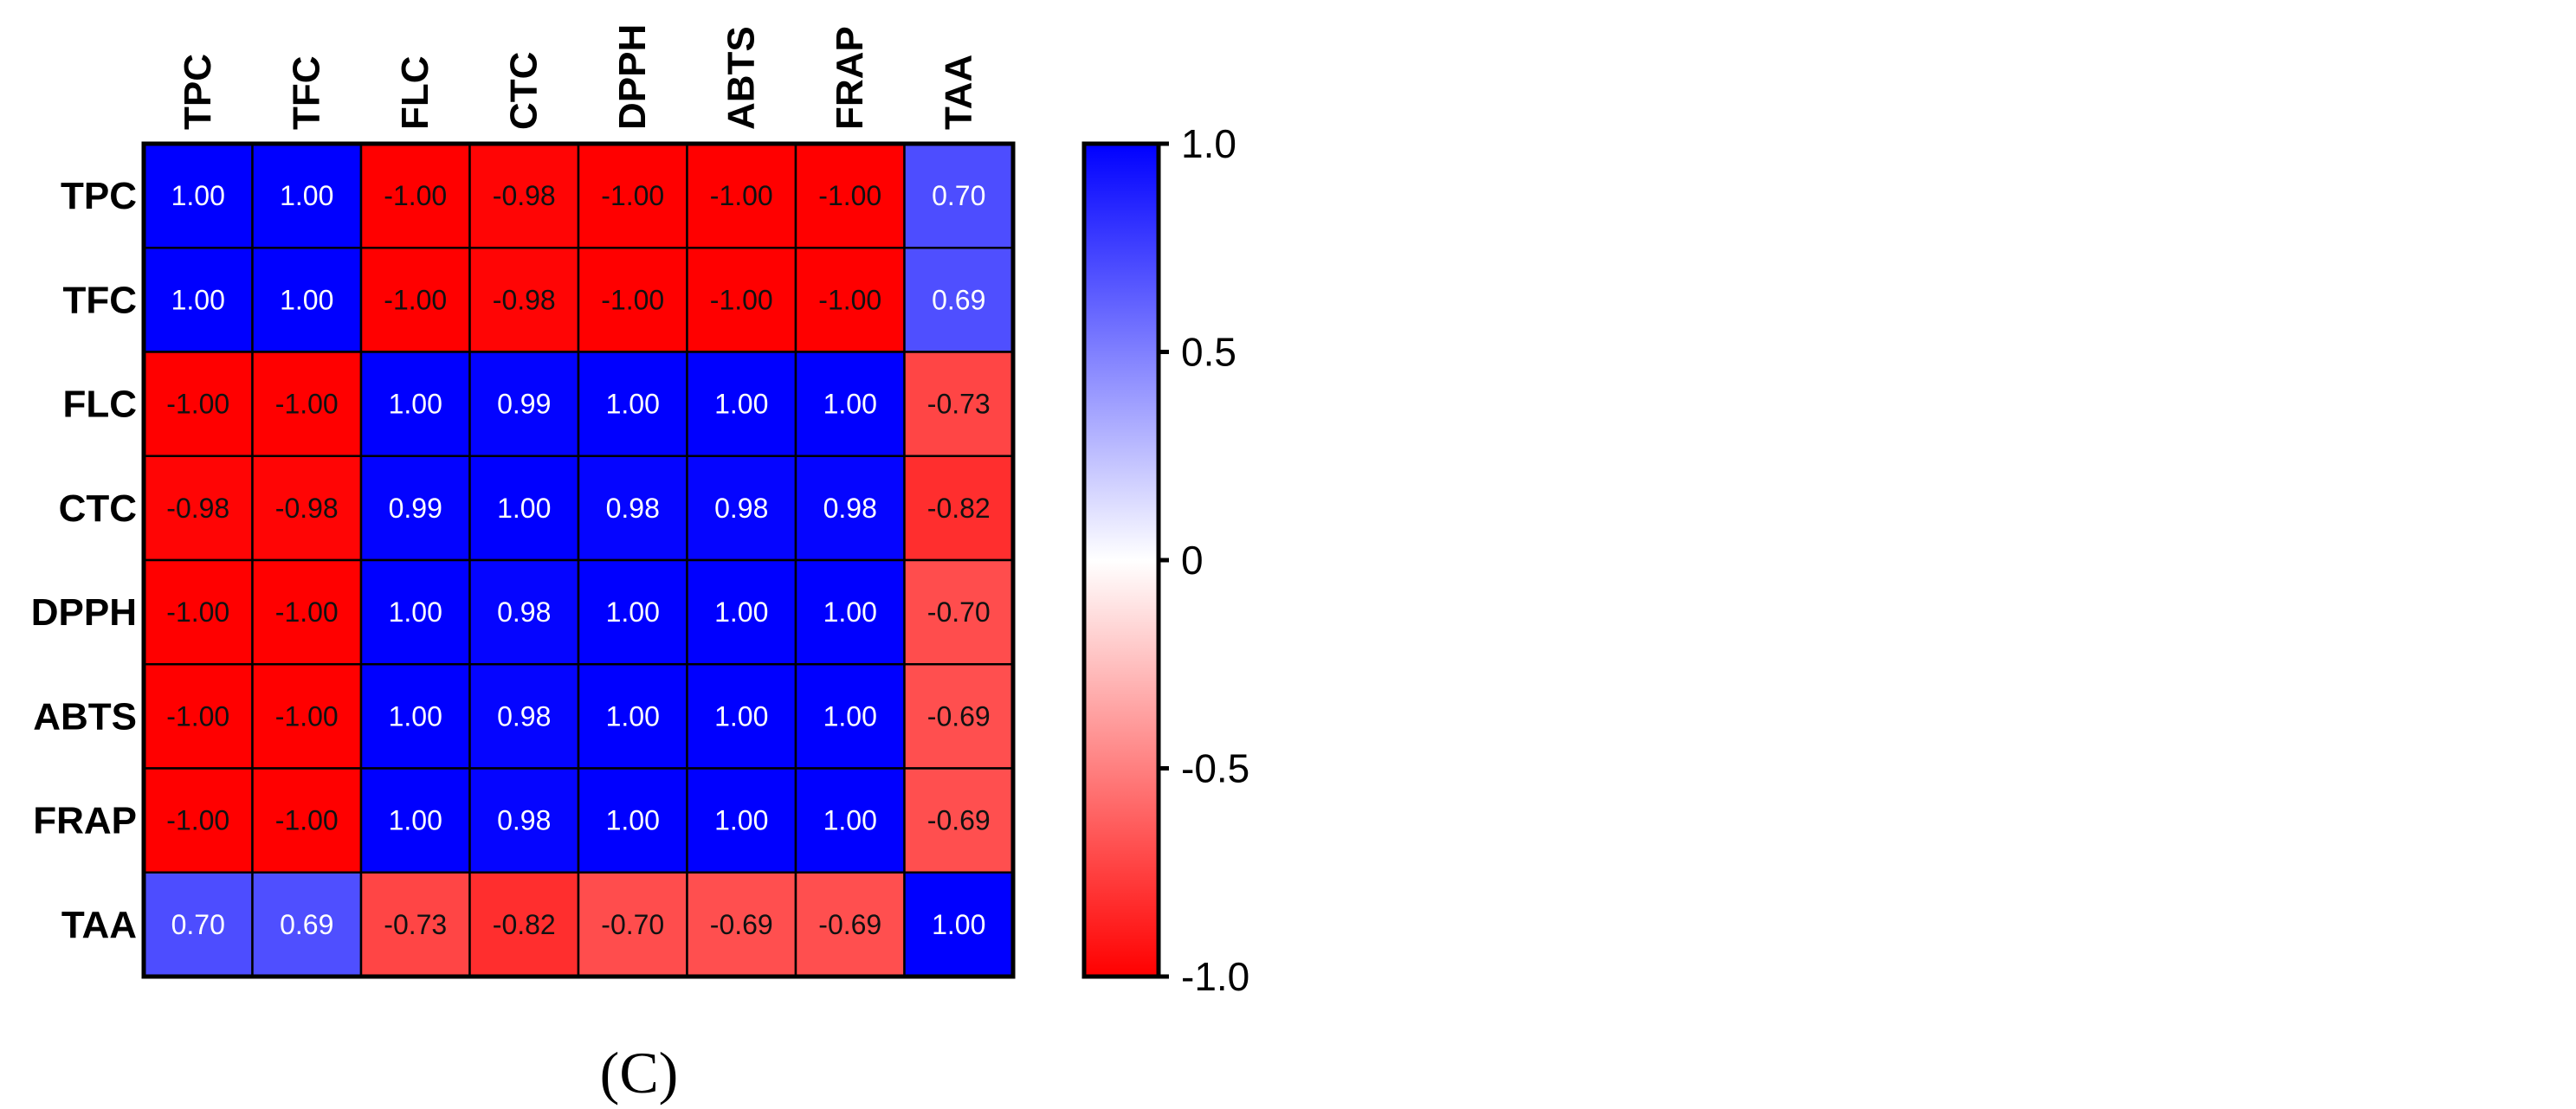  I want to click on colorbar-gradient, so click(1121, 560).